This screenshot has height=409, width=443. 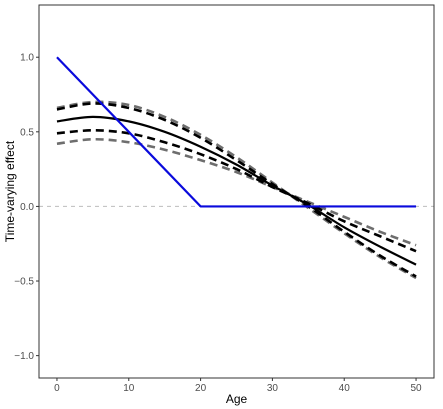 I want to click on x-tick-label: 50, so click(x=416, y=388).